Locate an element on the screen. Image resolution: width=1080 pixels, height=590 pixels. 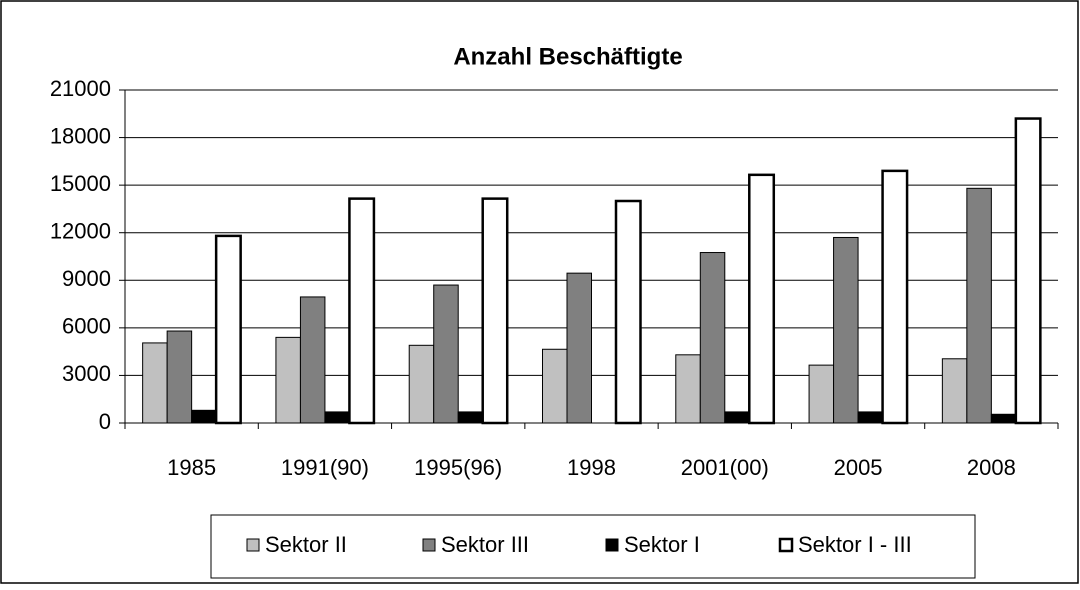
x-tick-label: 2001(00) is located at coordinates (725, 467).